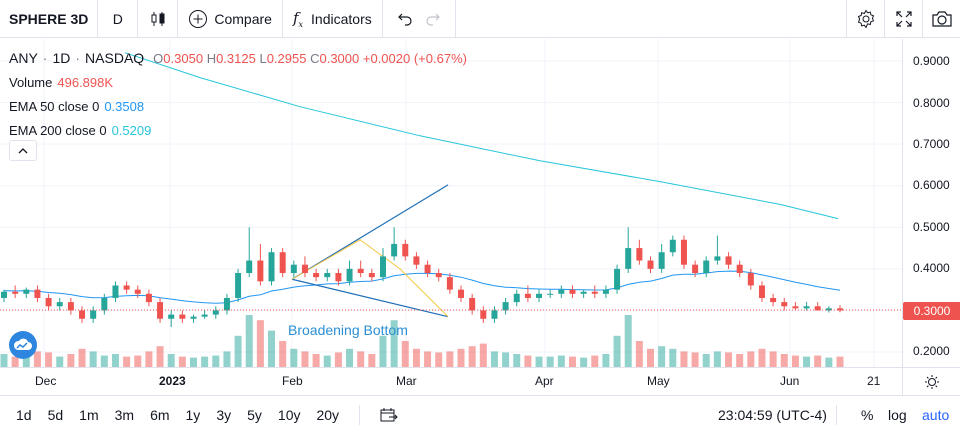 This screenshot has height=434, width=960. Describe the element at coordinates (931, 268) in the screenshot. I see `price-tick: 0.4000` at that location.